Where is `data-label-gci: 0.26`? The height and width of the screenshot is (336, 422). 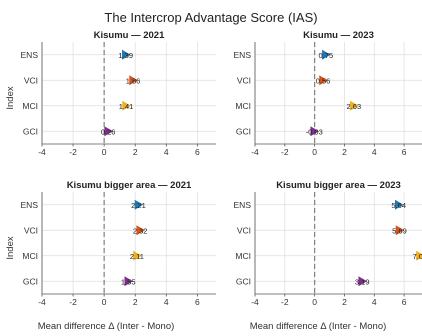
data-label-gci: 0.26 is located at coordinates (108, 131).